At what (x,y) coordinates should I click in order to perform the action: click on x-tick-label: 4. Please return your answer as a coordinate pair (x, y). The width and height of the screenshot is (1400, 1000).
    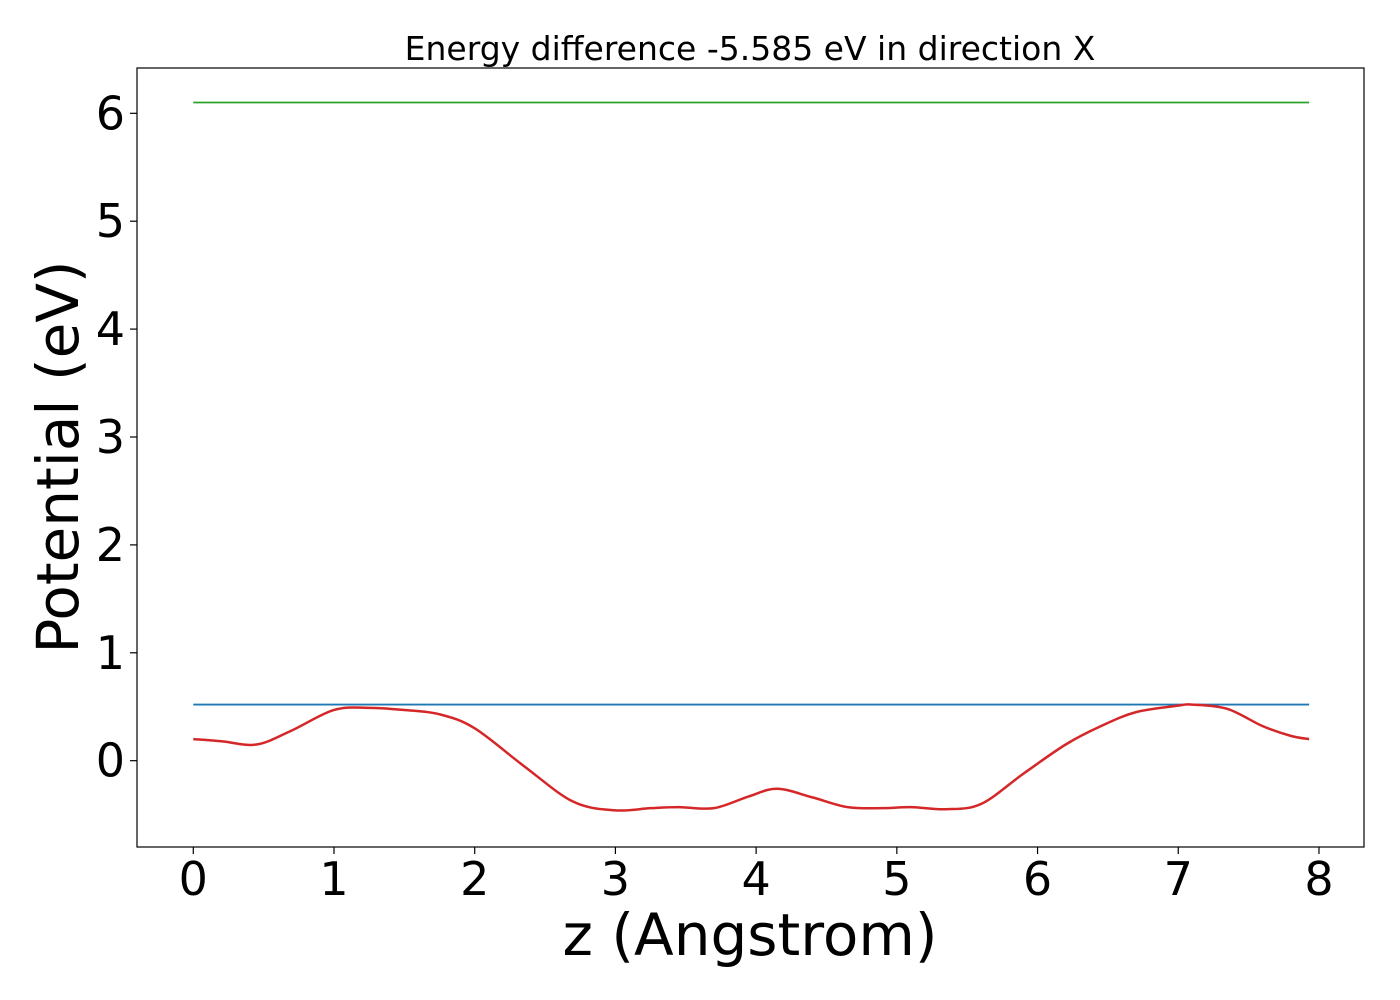
    Looking at the image, I should click on (755, 879).